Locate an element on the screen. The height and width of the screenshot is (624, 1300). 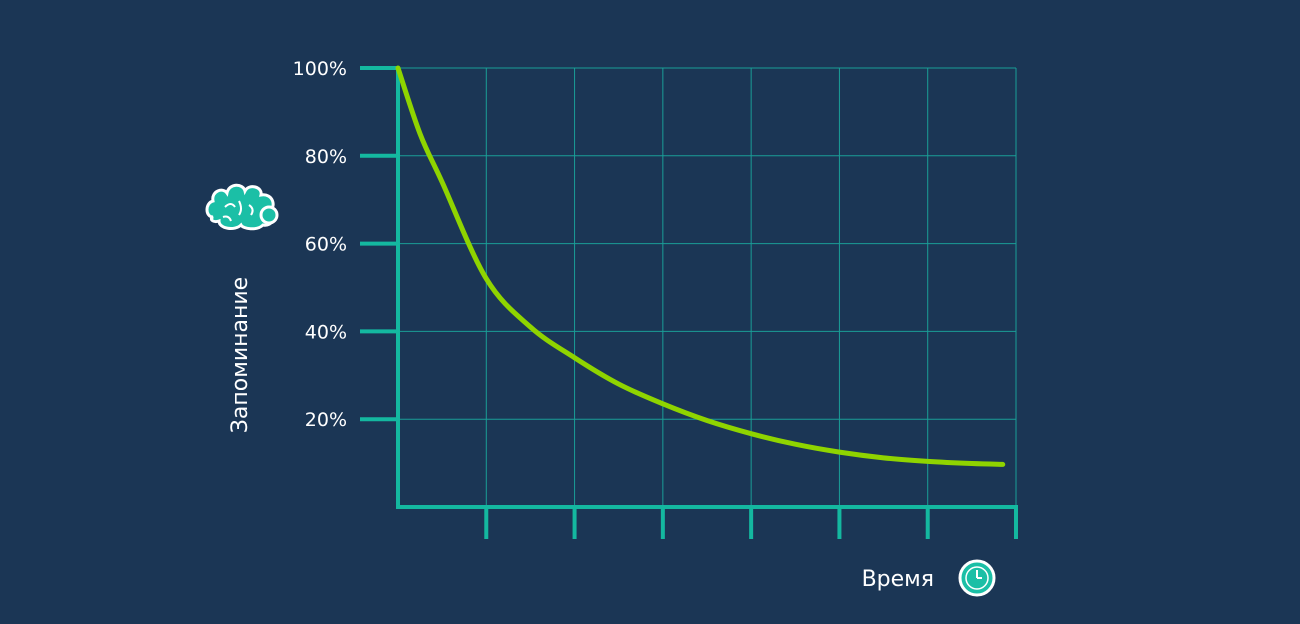
y-axis-title: Запоминание is located at coordinates (240, 355).